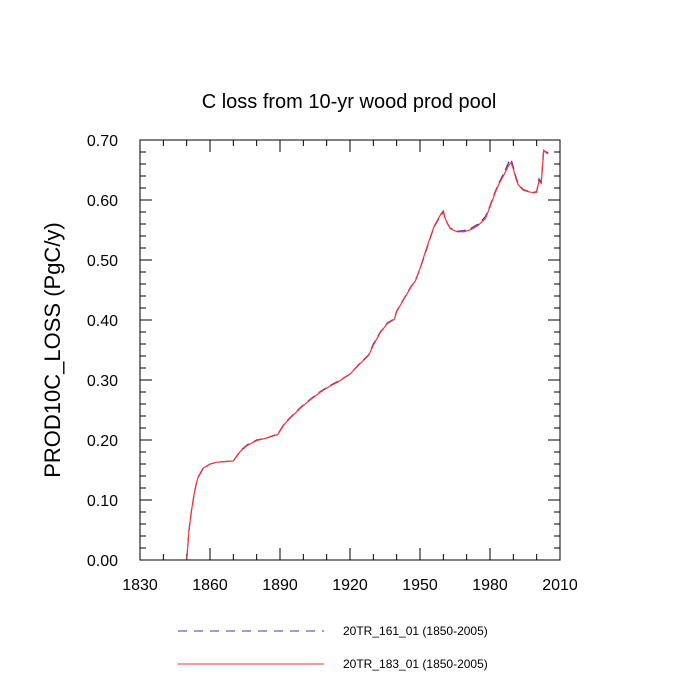 This screenshot has width=700, height=700. Describe the element at coordinates (210, 585) in the screenshot. I see `x-tick-label: 1860` at that location.